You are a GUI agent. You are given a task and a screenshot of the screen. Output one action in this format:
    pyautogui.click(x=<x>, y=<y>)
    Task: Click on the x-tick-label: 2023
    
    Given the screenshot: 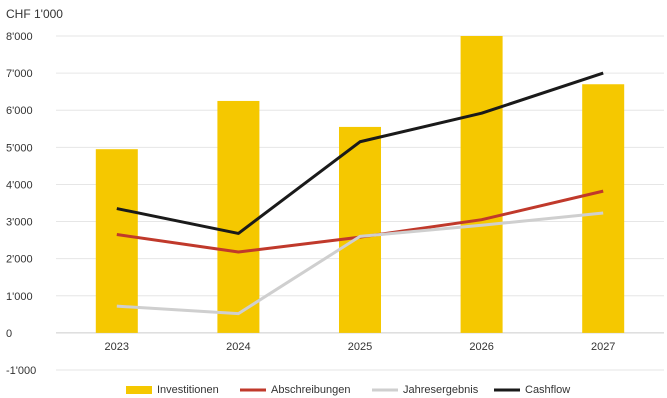 What is the action you would take?
    pyautogui.click(x=117, y=347)
    